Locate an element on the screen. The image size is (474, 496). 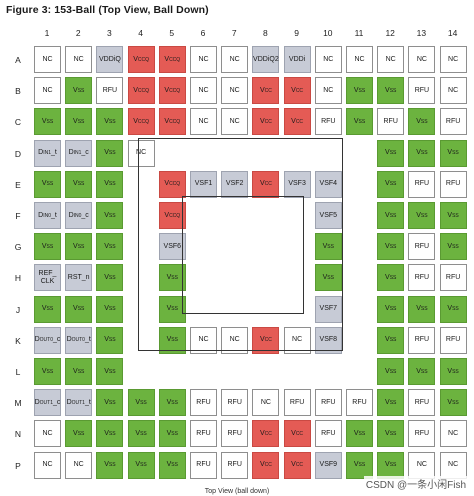
ball-K14: RFU is located at coordinates (453, 340).